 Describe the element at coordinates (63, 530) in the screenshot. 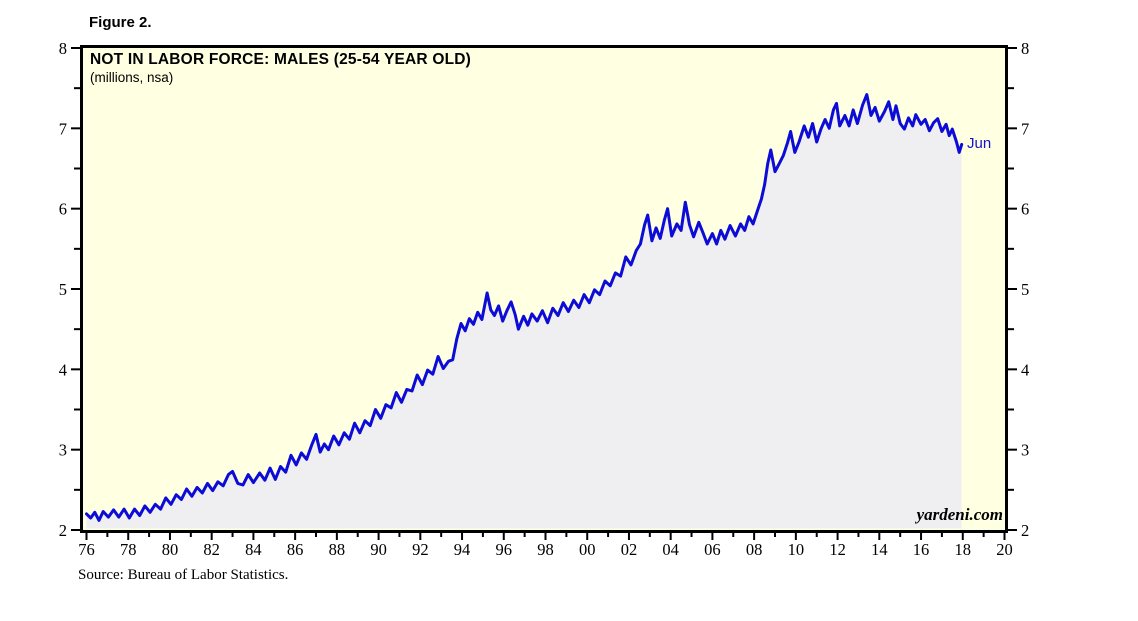

I see `y-tick-label-left: 2` at that location.